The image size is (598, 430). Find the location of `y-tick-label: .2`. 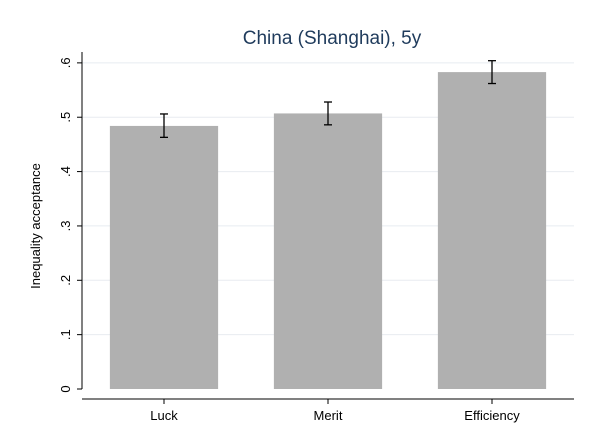

y-tick-label: .2 is located at coordinates (65, 280).